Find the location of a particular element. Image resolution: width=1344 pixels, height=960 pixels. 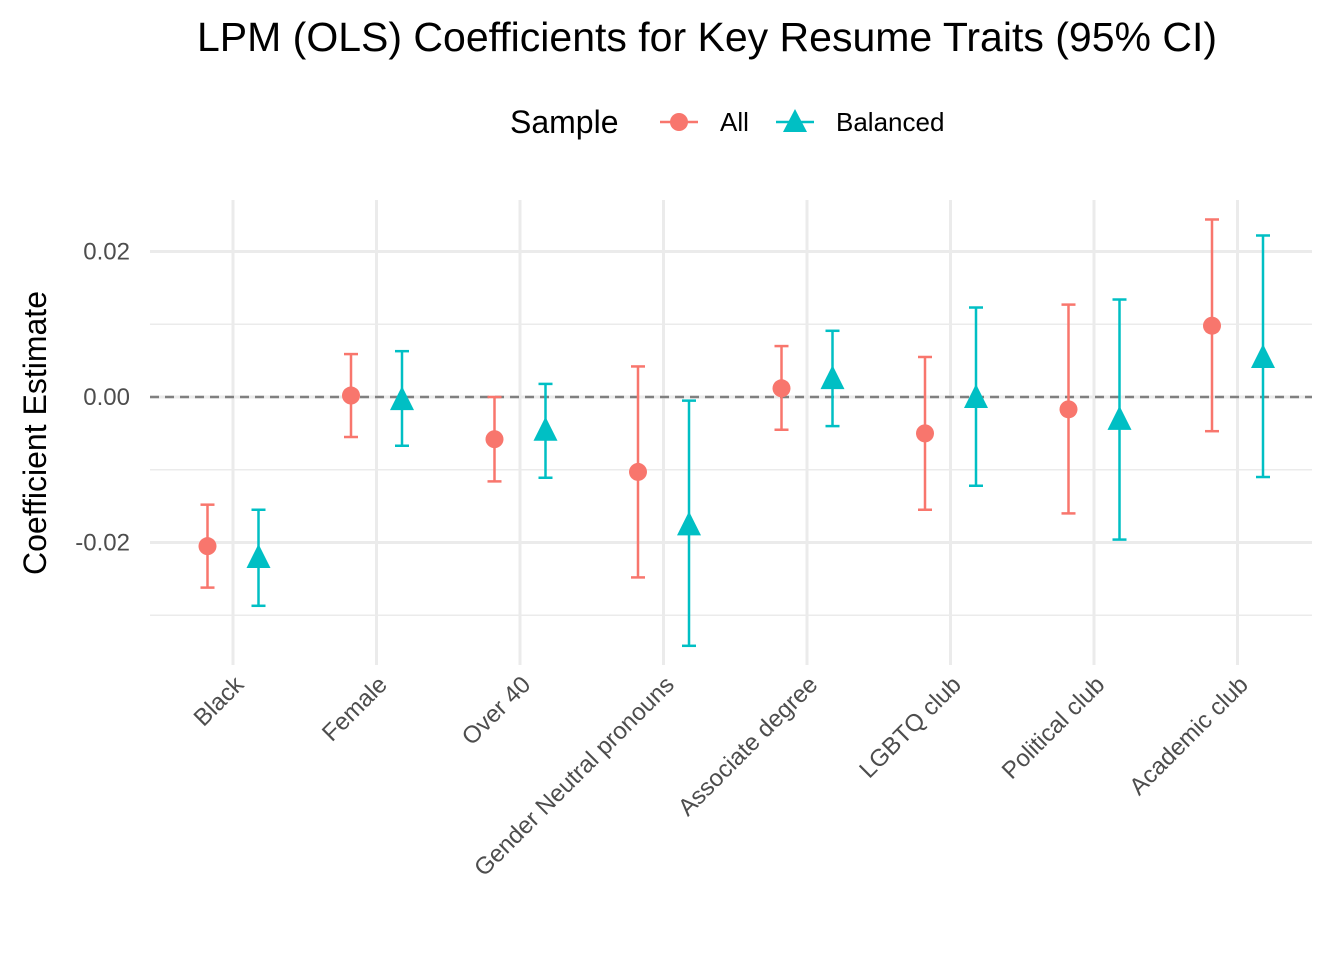

x-tick-label: Associate degree is located at coordinates (748, 746).